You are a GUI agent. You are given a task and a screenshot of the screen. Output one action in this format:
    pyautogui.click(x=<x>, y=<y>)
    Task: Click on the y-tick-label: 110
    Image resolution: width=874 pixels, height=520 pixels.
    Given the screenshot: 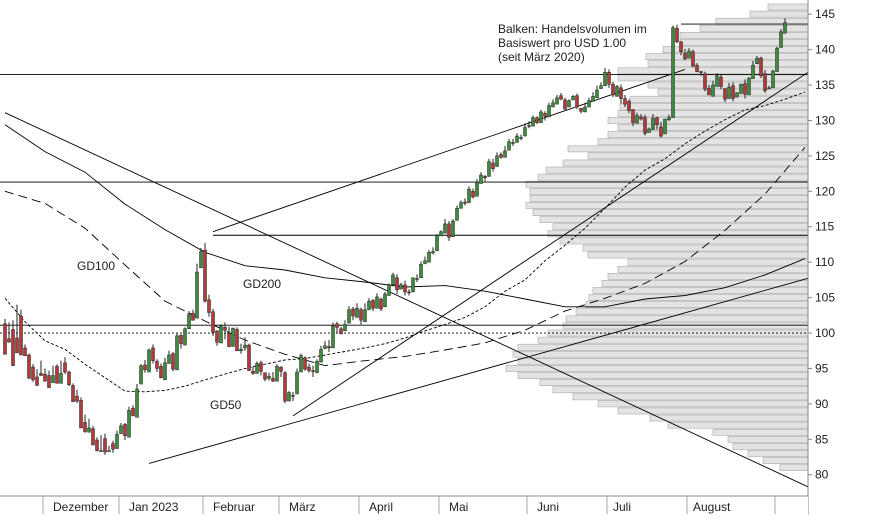 What is the action you would take?
    pyautogui.click(x=824, y=262)
    